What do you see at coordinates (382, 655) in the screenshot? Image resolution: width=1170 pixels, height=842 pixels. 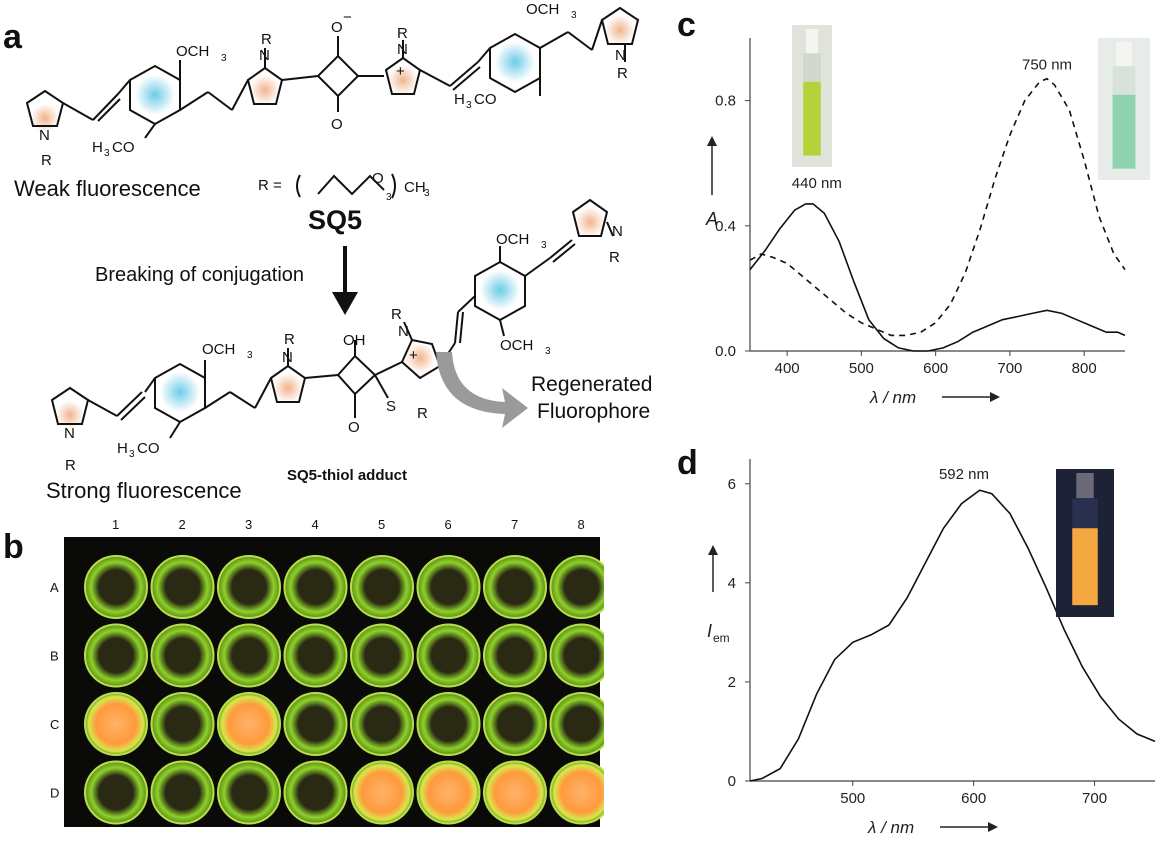 I see `well-B5` at bounding box center [382, 655].